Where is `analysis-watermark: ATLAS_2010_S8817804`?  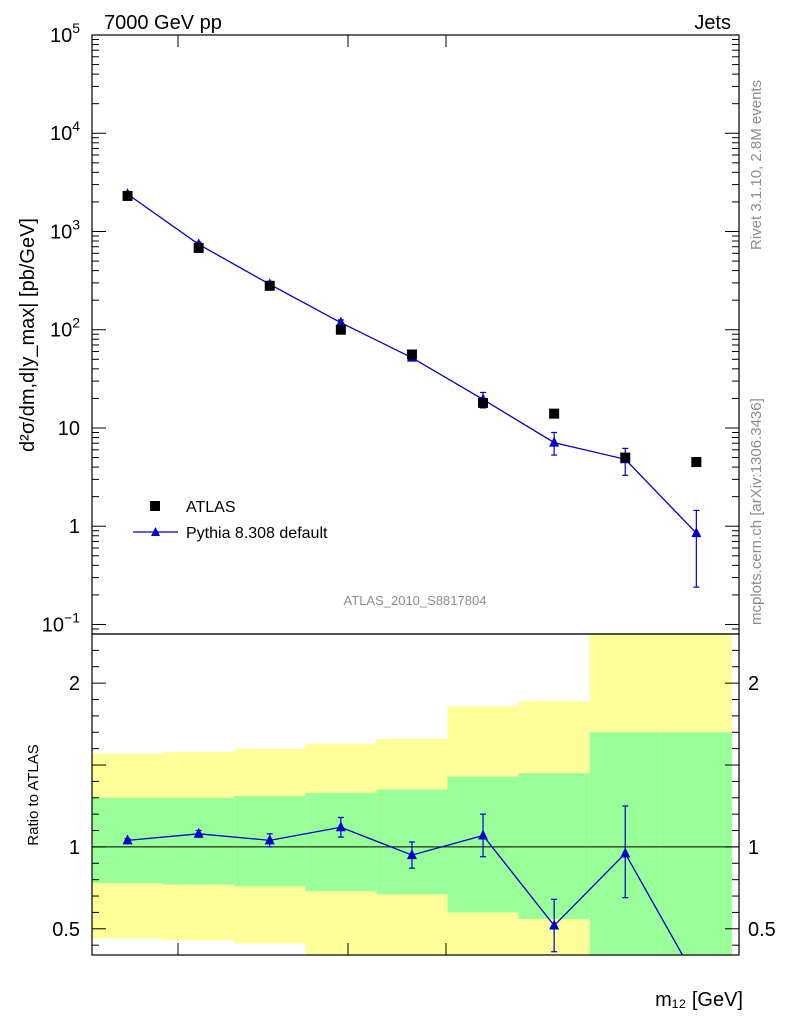
analysis-watermark: ATLAS_2010_S8817804 is located at coordinates (415, 600).